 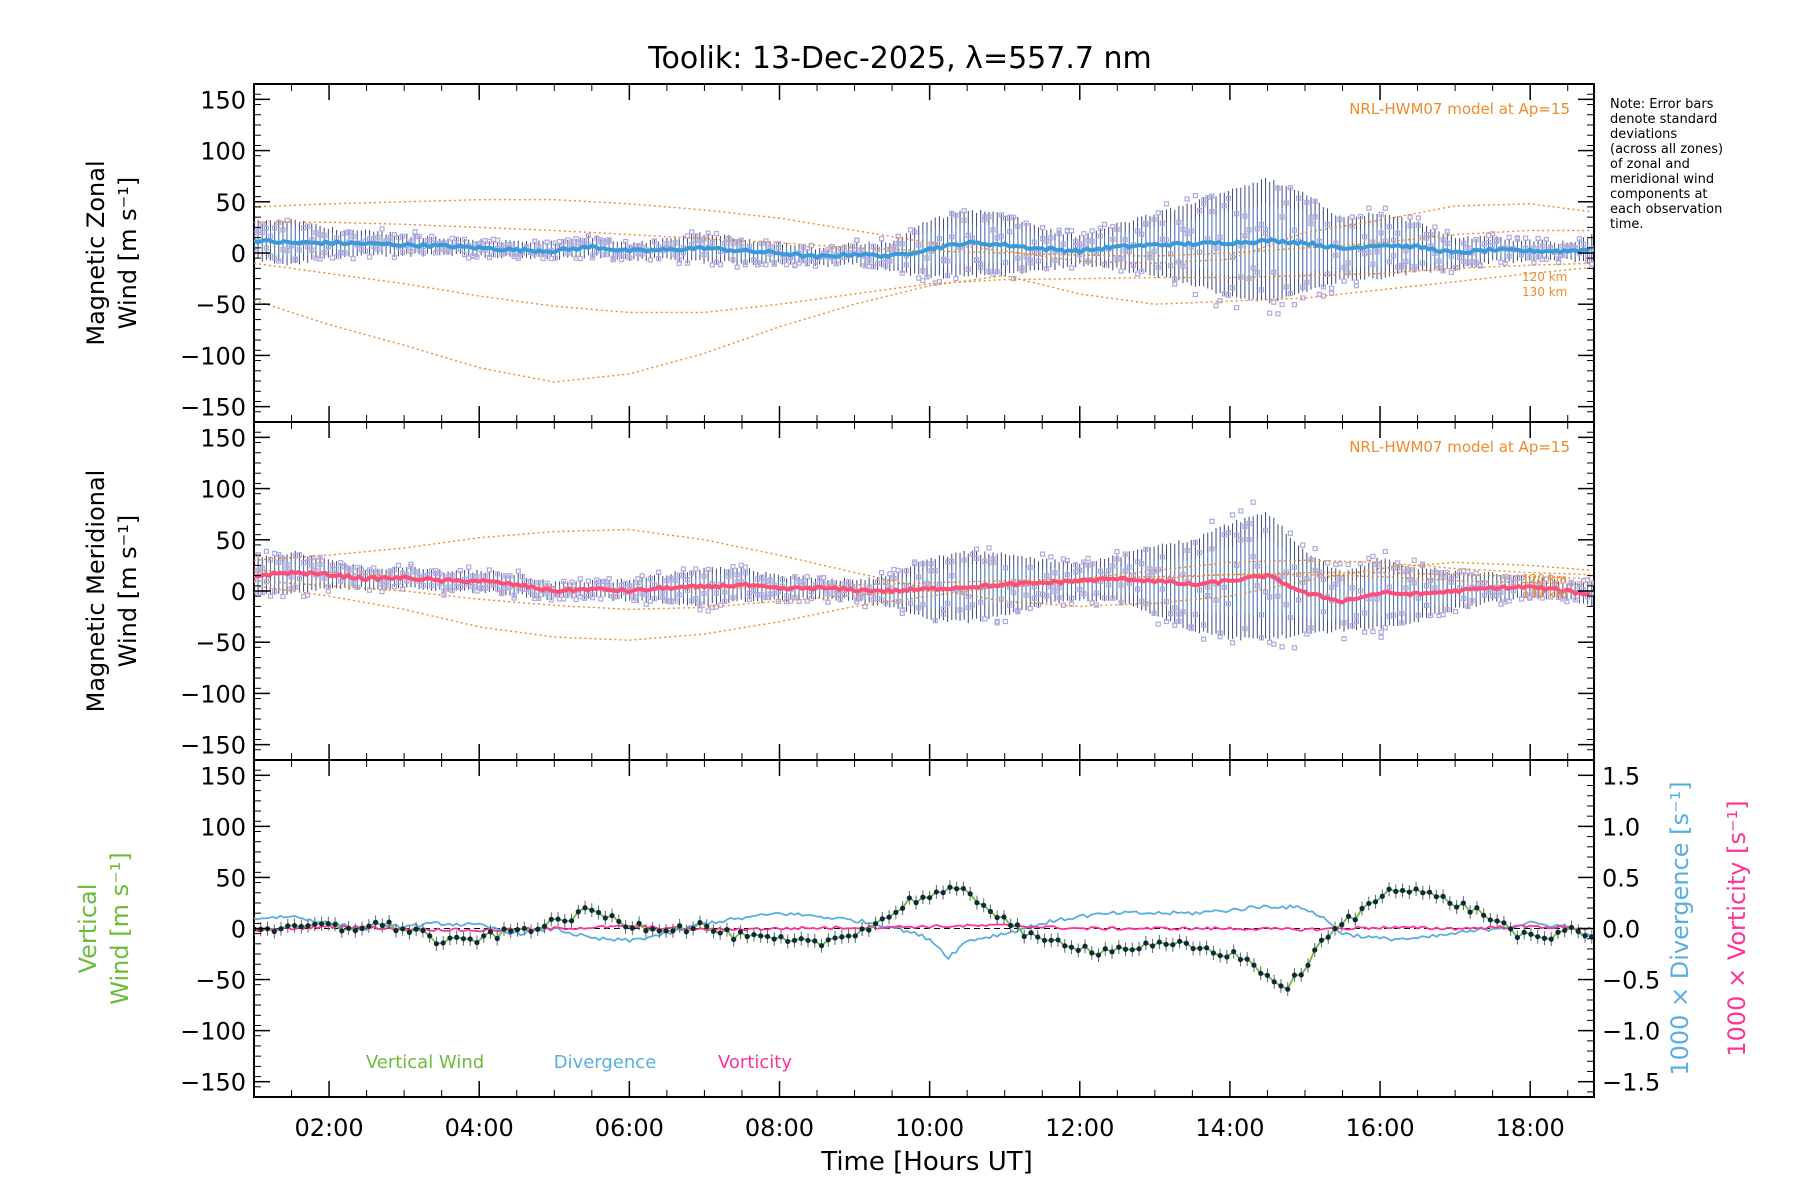 What do you see at coordinates (922, 587) in the screenshot?
I see `mean-wind-line` at bounding box center [922, 587].